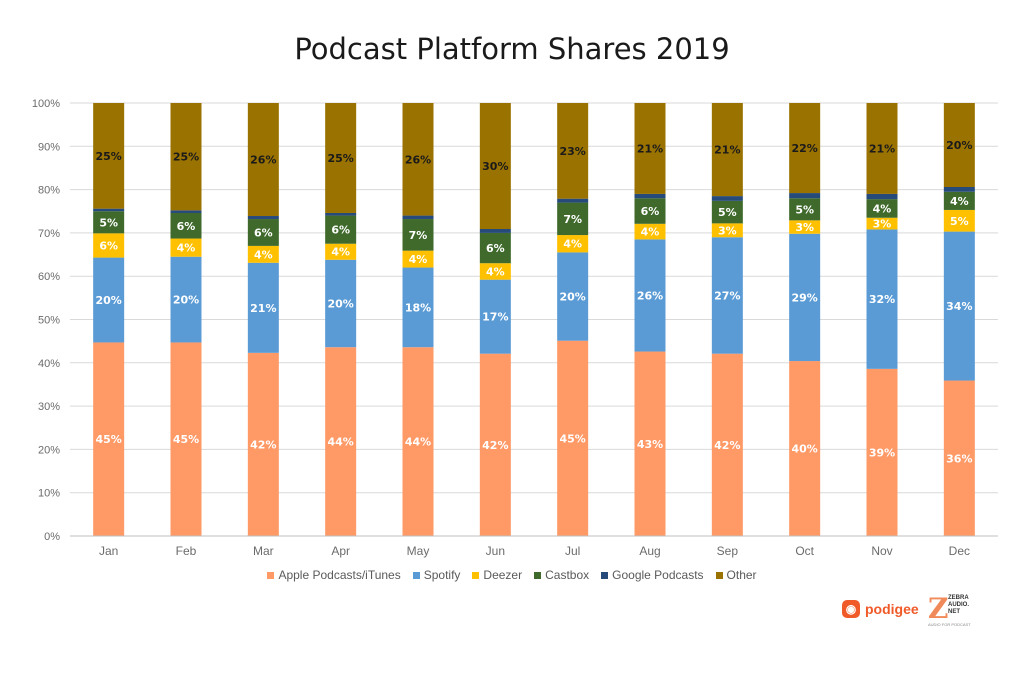 The width and height of the screenshot is (1024, 674). I want to click on data-label: 36%, so click(959, 458).